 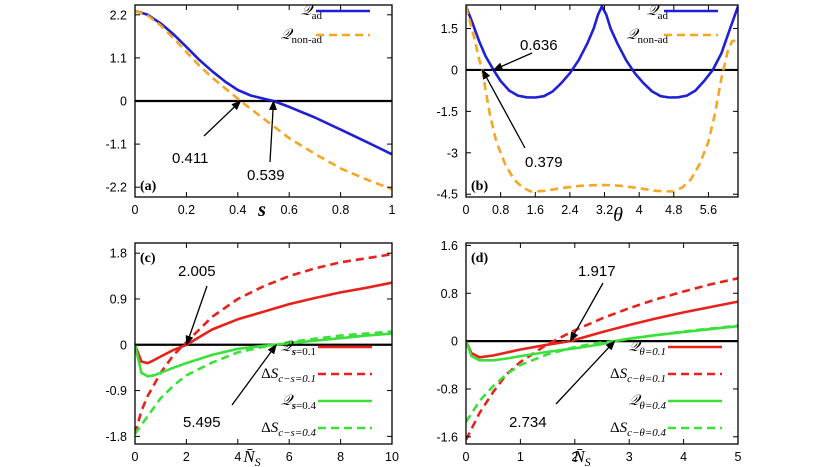 What do you see at coordinates (299, 402) in the screenshot?
I see `legend-label: 𝒬s=0.4` at bounding box center [299, 402].